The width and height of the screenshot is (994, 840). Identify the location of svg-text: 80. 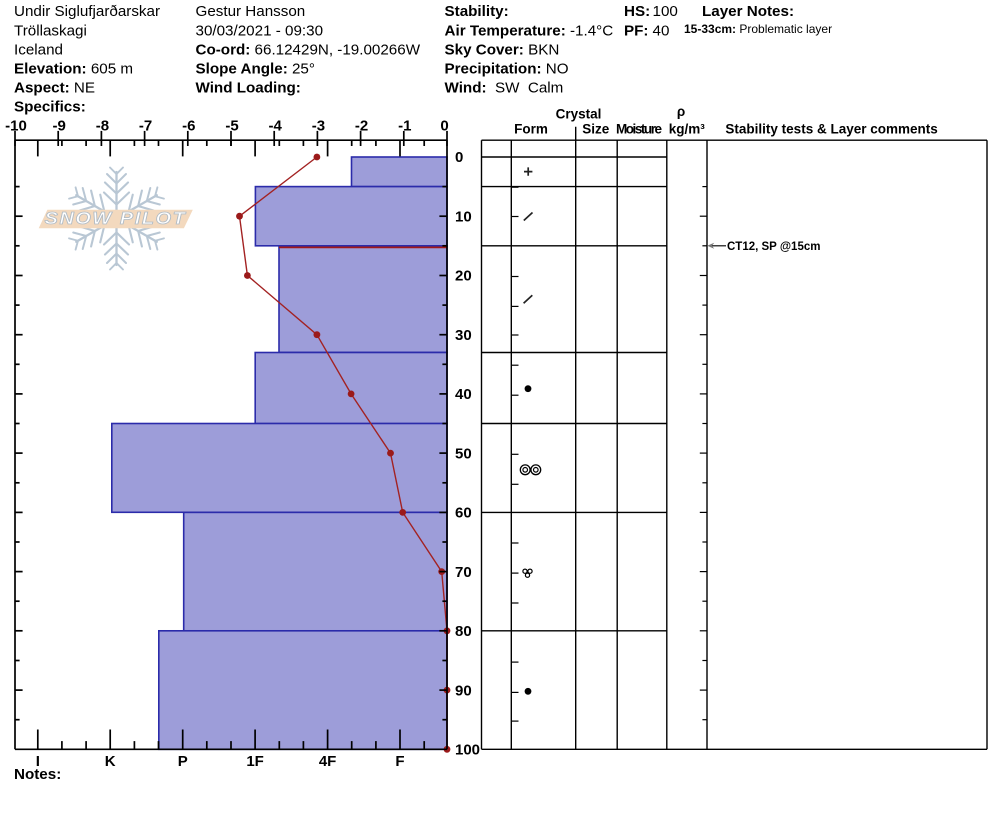
(463, 631).